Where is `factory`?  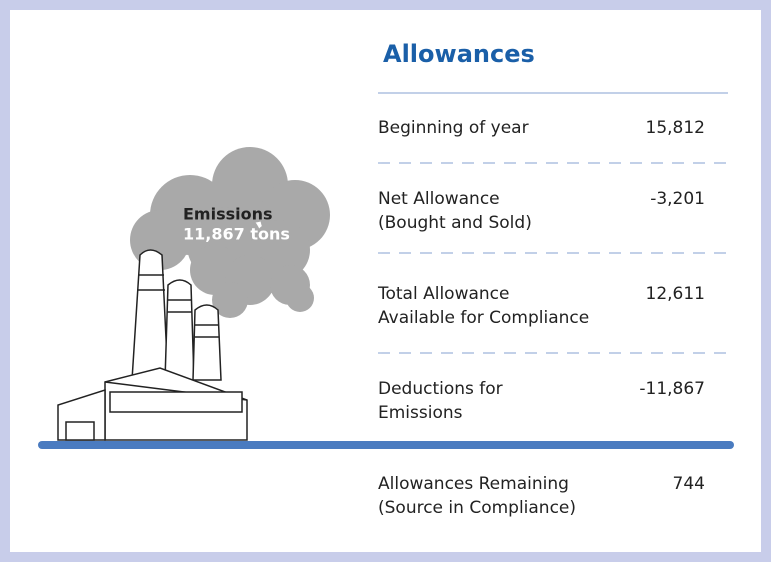 factory is located at coordinates (152, 345).